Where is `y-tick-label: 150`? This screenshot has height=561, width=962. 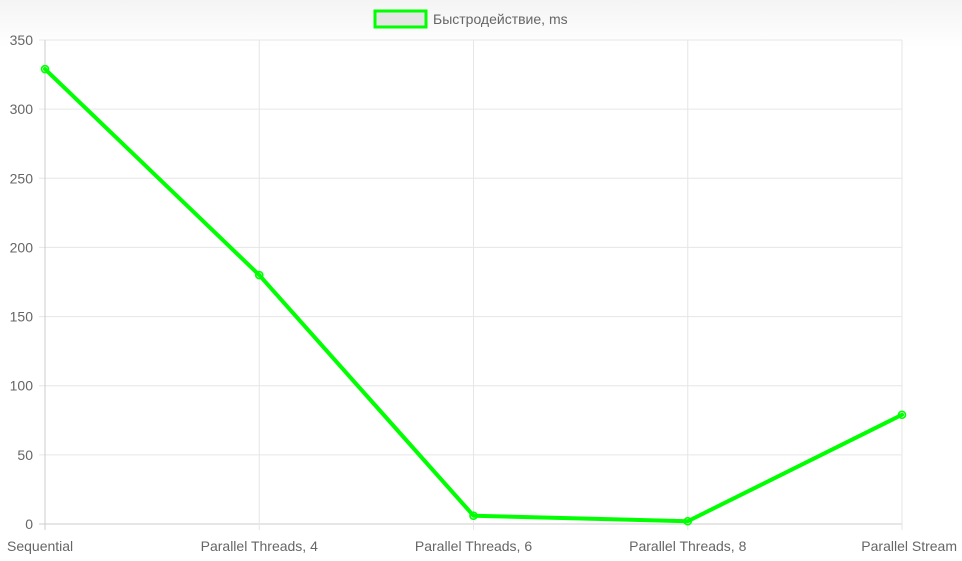 y-tick-label: 150 is located at coordinates (22, 317).